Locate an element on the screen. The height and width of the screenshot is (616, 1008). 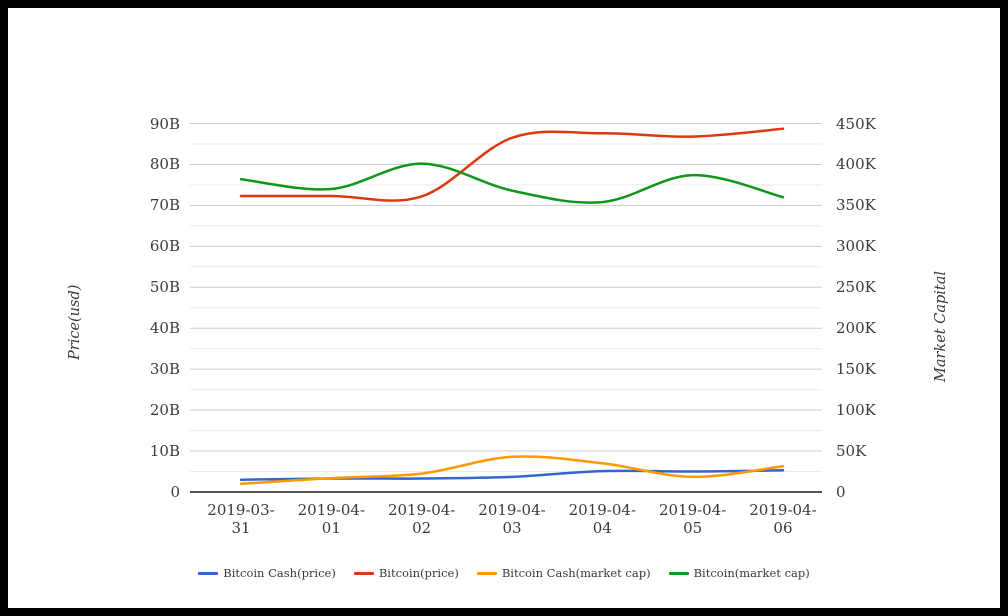
legend-item-bitcoin-cash-price: Bitcoin Cash(price) is located at coordinates (267, 573).